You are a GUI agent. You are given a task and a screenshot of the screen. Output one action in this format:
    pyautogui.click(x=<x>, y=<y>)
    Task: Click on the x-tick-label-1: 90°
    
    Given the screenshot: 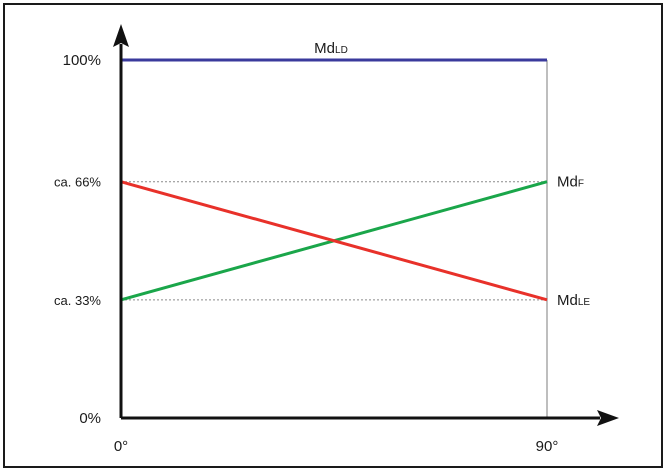 What is the action you would take?
    pyautogui.click(x=547, y=446)
    